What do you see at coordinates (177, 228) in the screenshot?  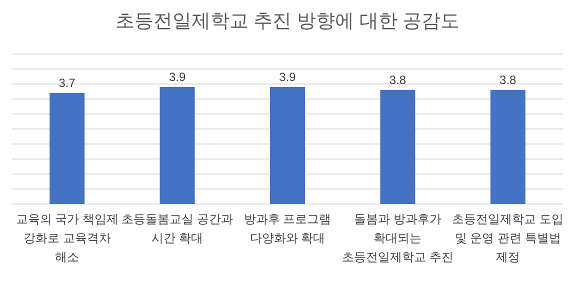 I see `x-tick-label: 초등돌봄교실 공간과 시간 확대` at bounding box center [177, 228].